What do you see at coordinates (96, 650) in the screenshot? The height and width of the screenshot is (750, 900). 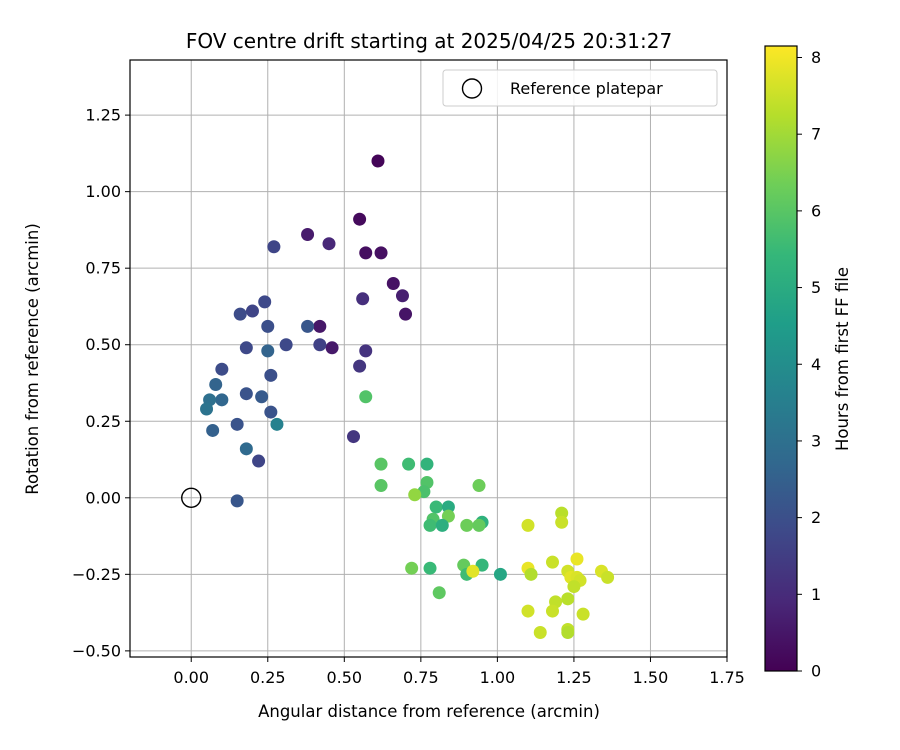 I see `y-tick-label: −0.50` at bounding box center [96, 650].